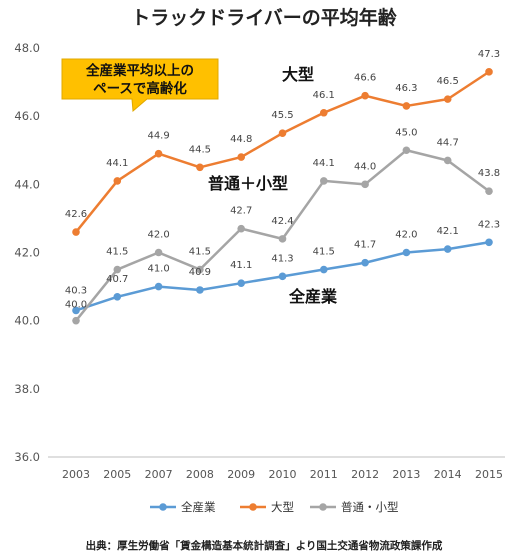 The width and height of the screenshot is (529, 560). I want to click on legend-marker-large, so click(253, 507).